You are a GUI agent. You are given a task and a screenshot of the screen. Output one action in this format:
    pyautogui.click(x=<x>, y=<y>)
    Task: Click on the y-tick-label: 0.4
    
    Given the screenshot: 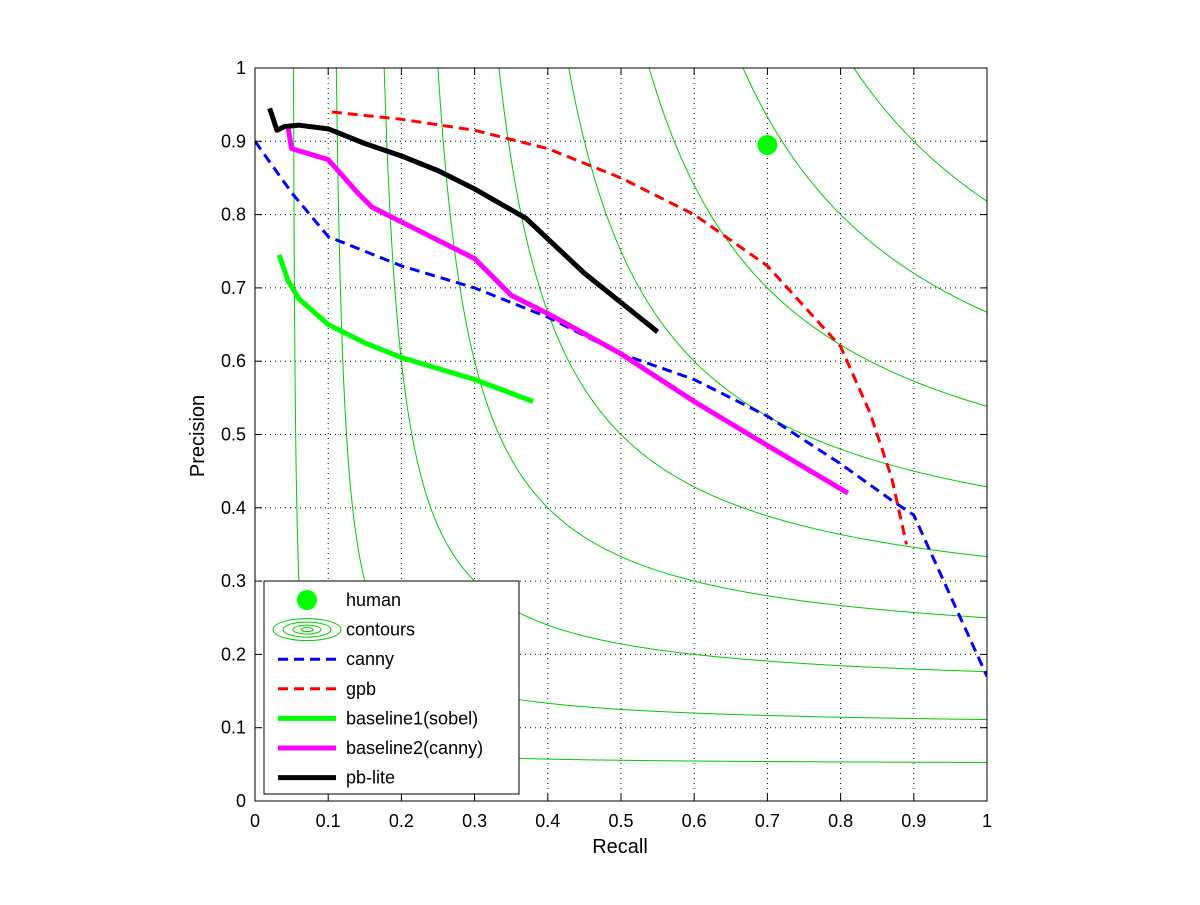 What is the action you would take?
    pyautogui.click(x=233, y=508)
    